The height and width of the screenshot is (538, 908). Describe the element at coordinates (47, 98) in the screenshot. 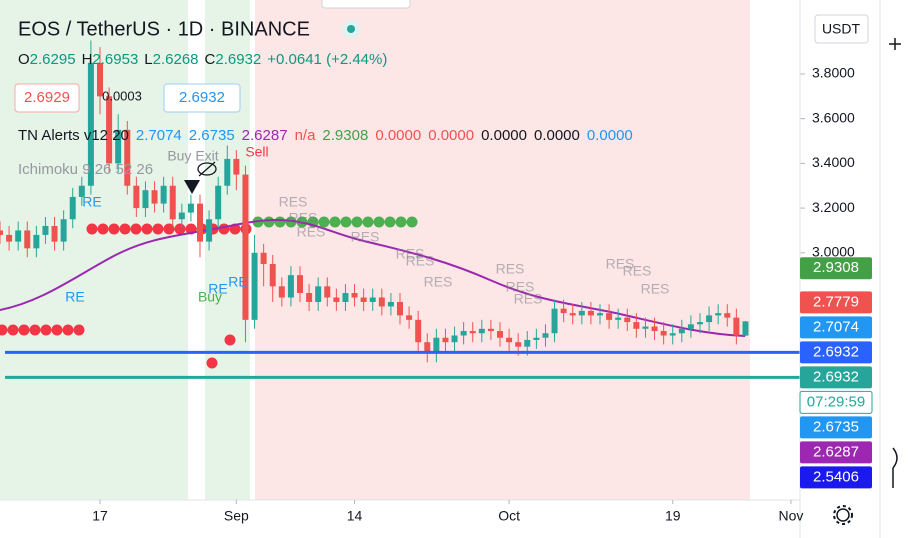

I see `sell-button` at that location.